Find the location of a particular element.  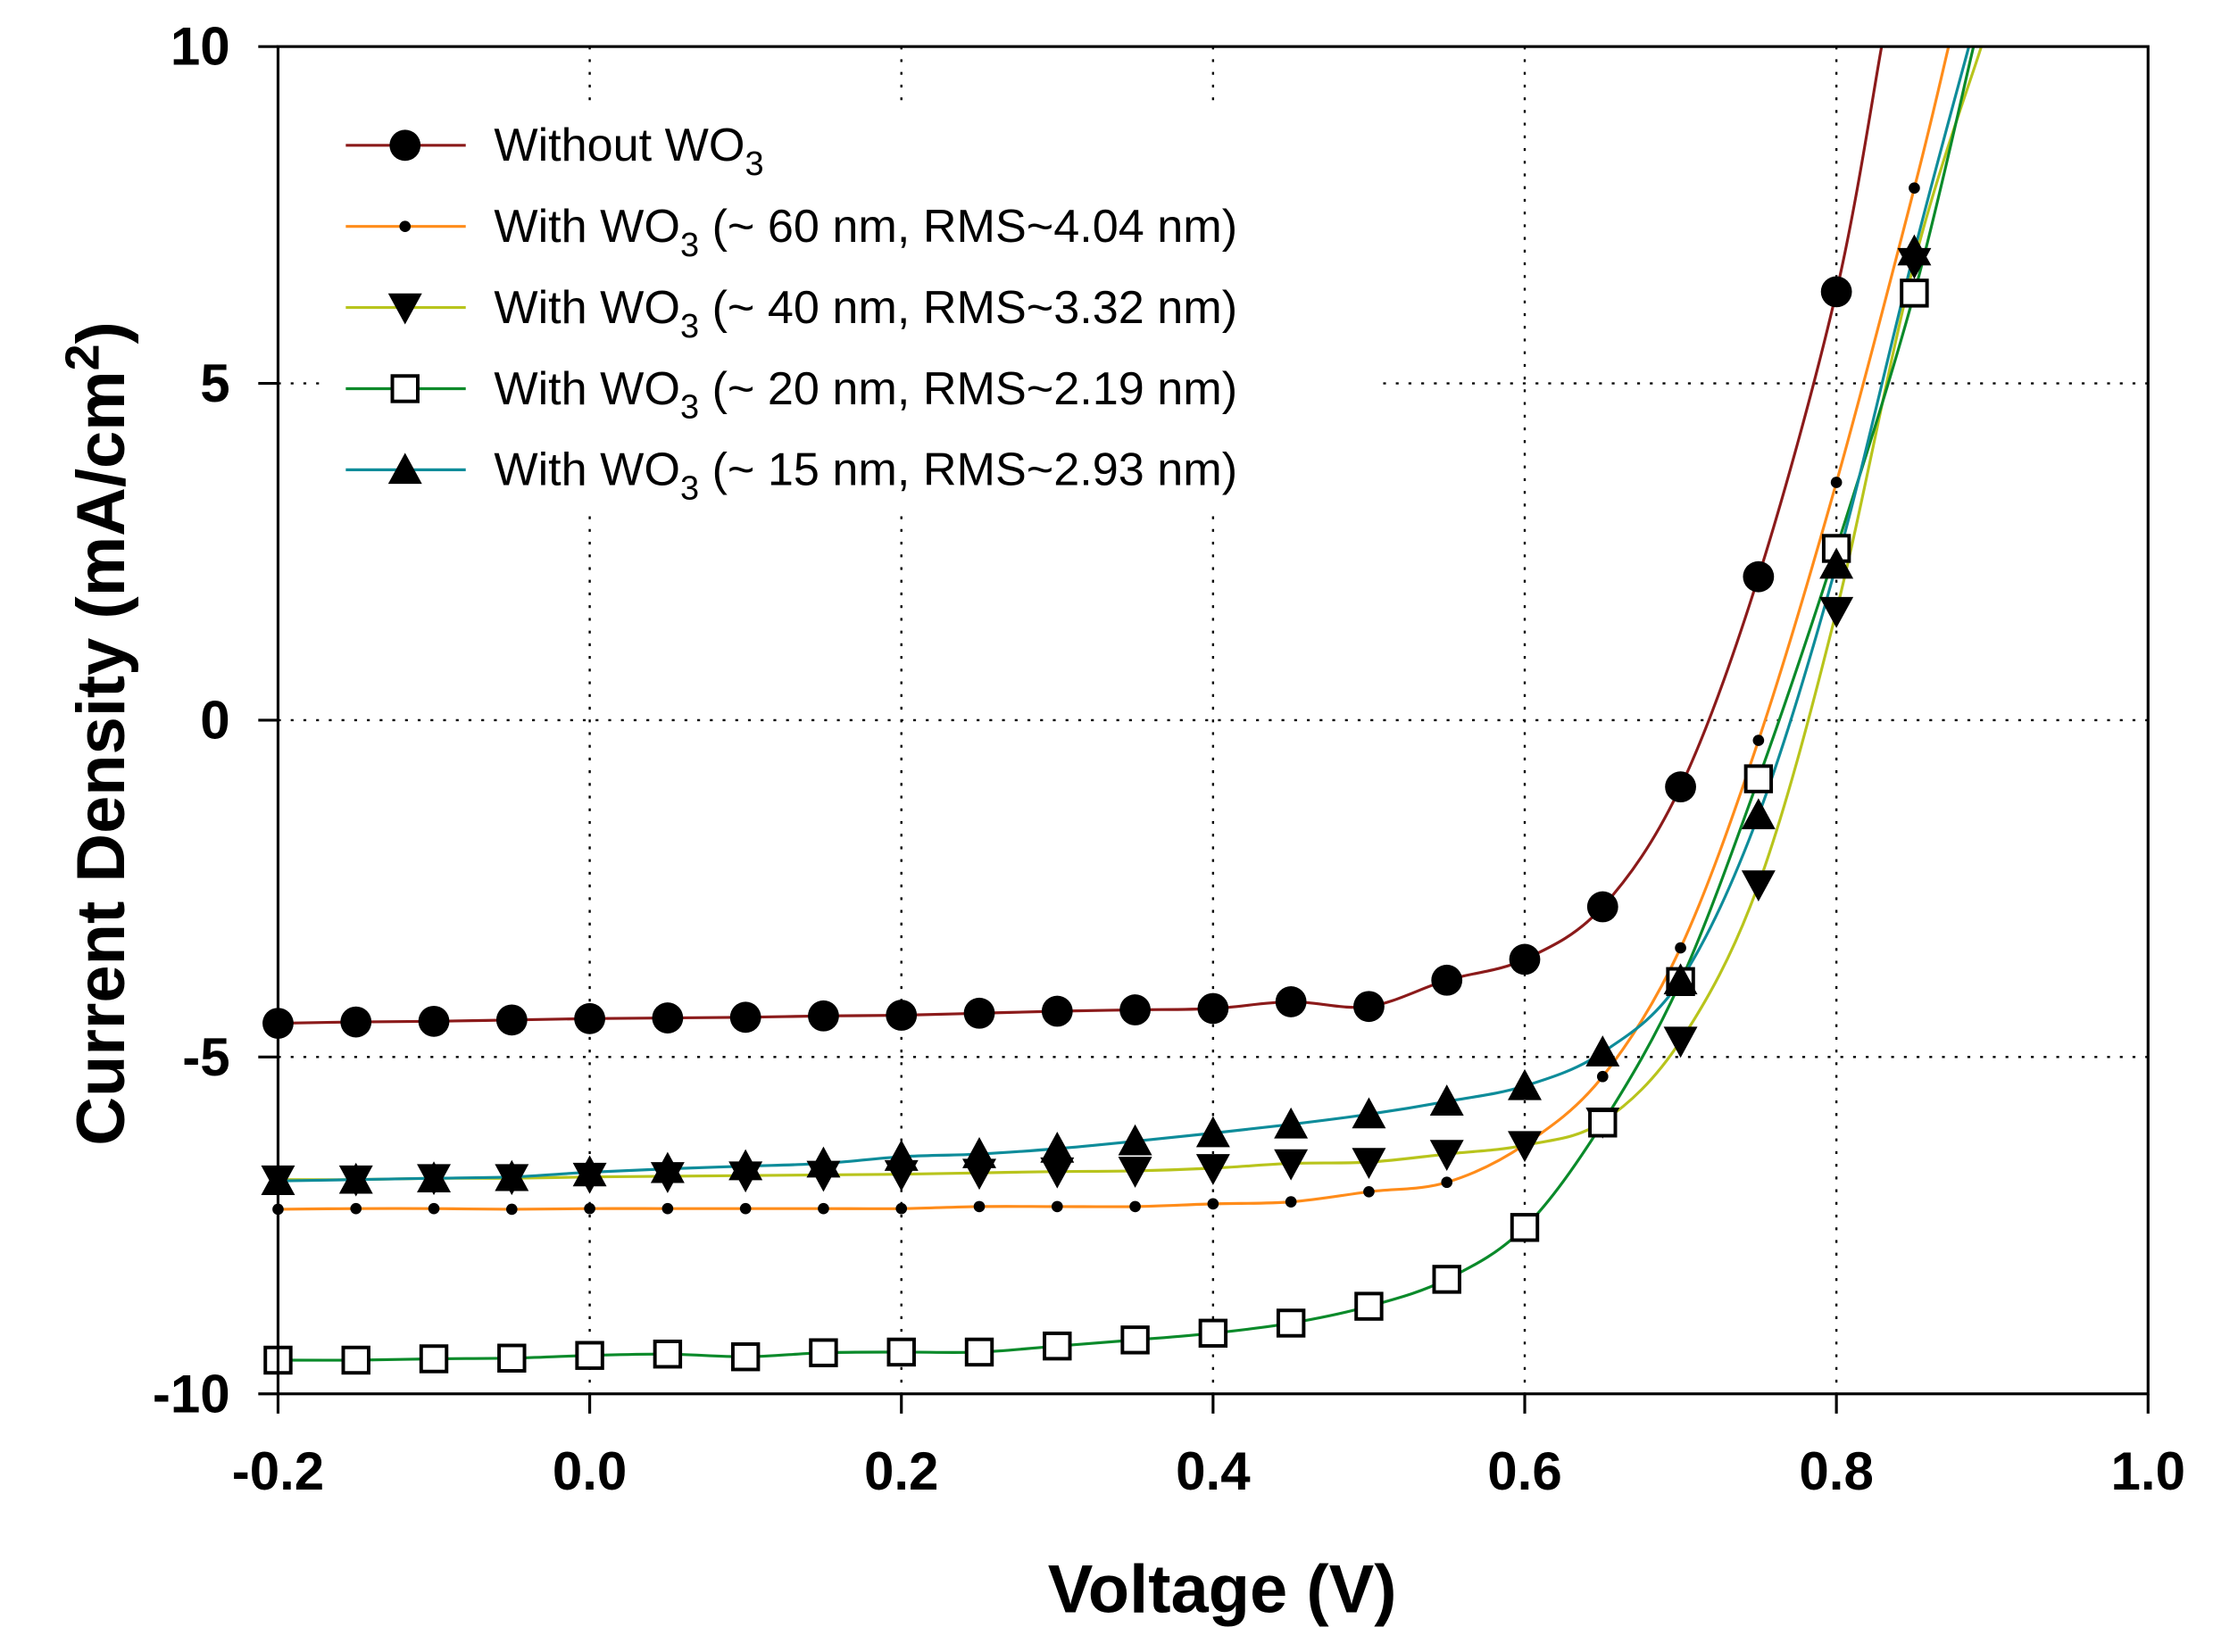

legend-item: Without WO3 is located at coordinates (554, 152).